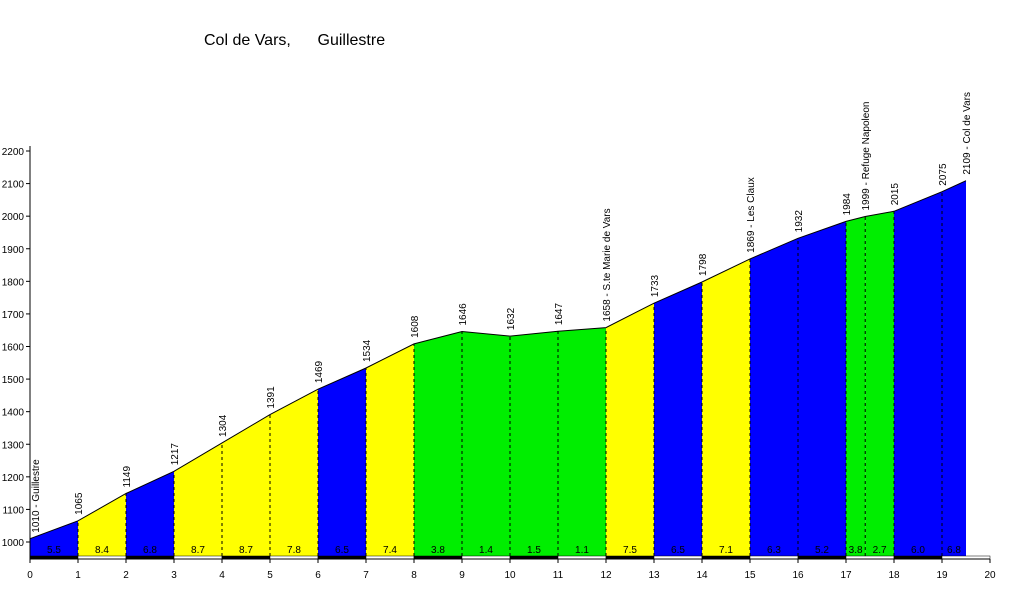  I want to click on y-tick-label: 1500, so click(13, 380).